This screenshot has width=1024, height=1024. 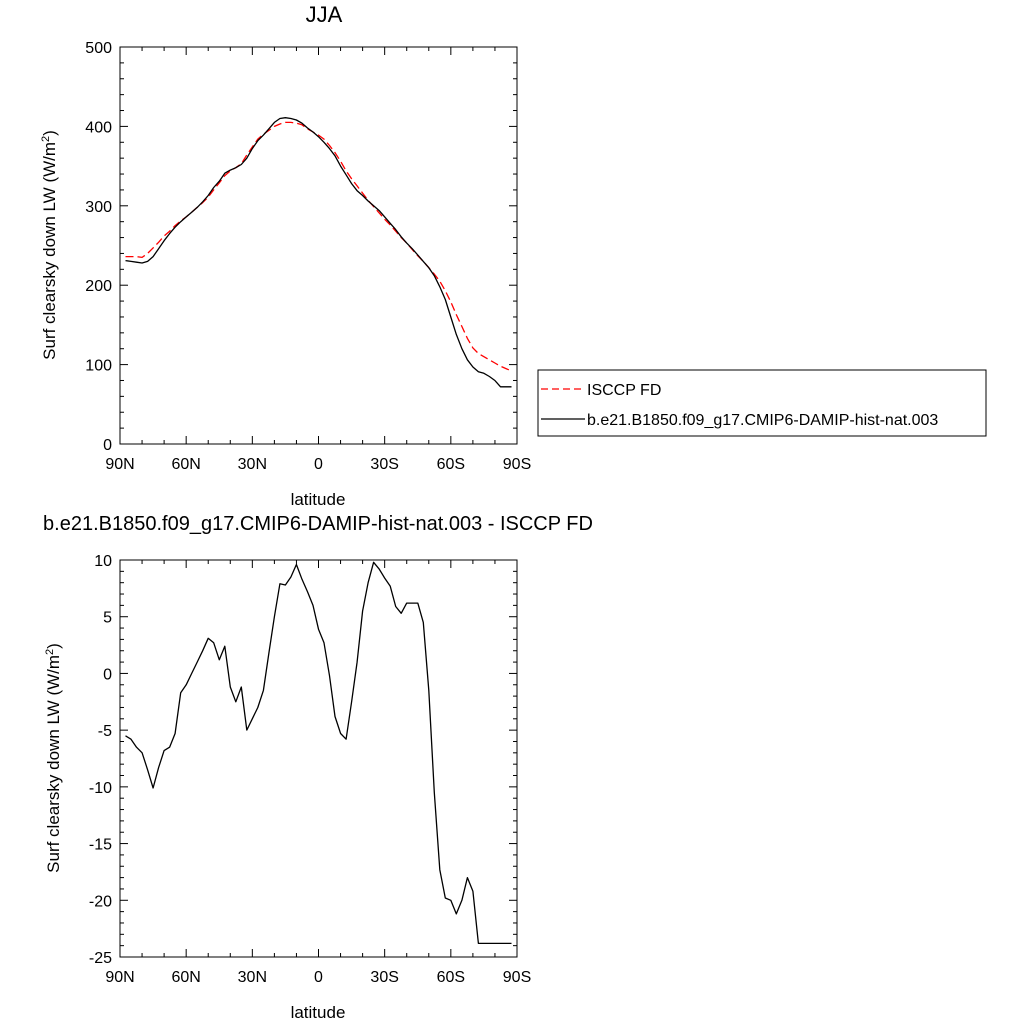 What do you see at coordinates (105, 731) in the screenshot?
I see `y-tick-label: -5` at bounding box center [105, 731].